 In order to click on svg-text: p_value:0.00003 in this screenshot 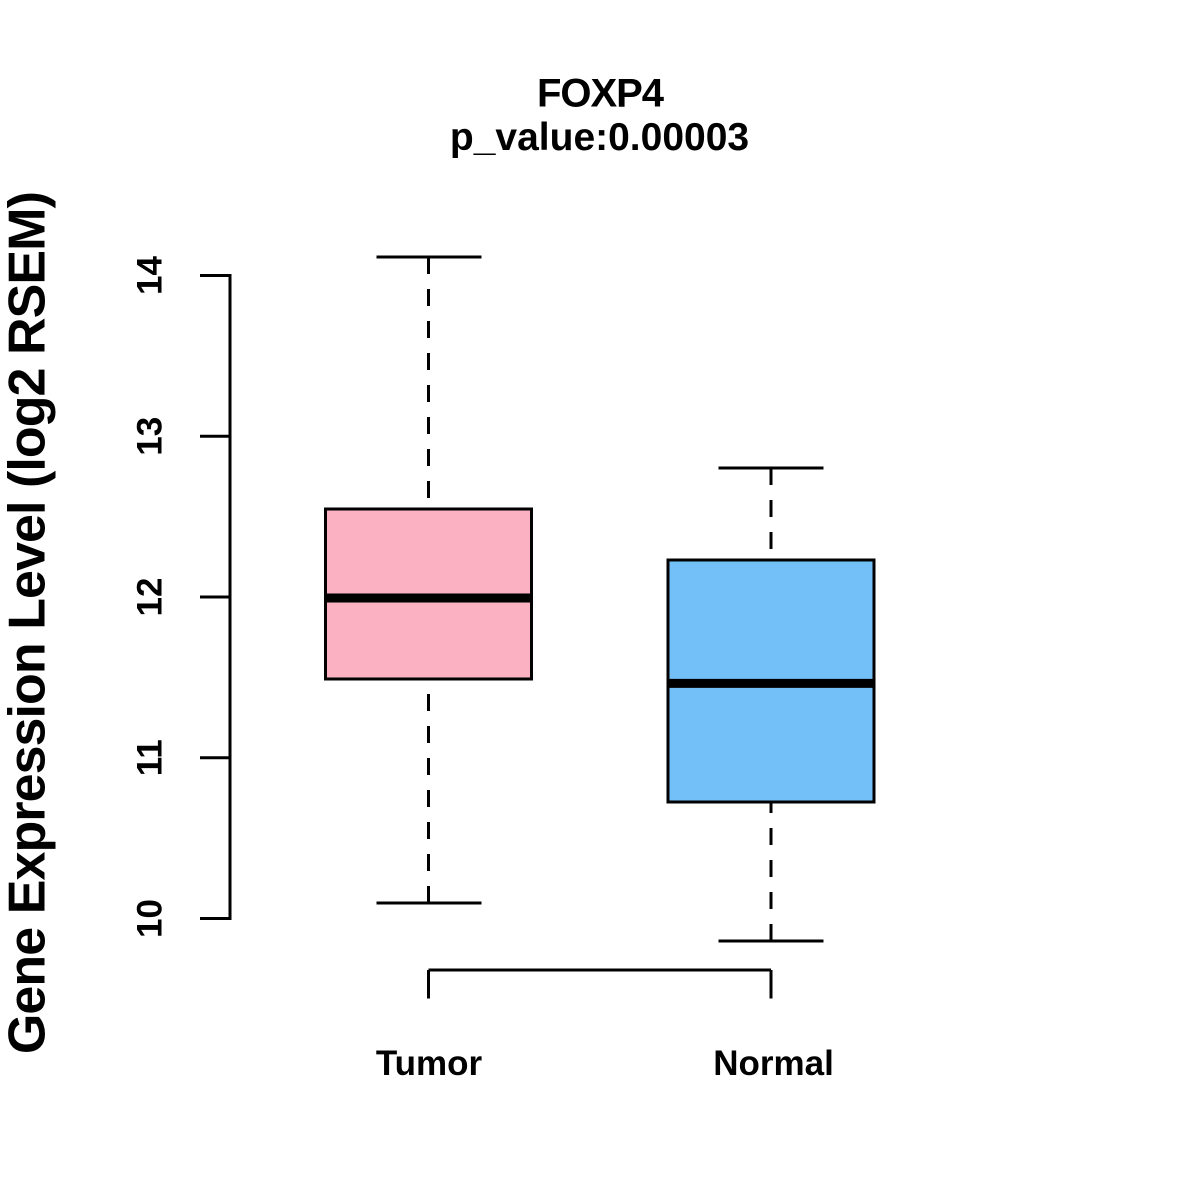, I will do `click(599, 137)`.